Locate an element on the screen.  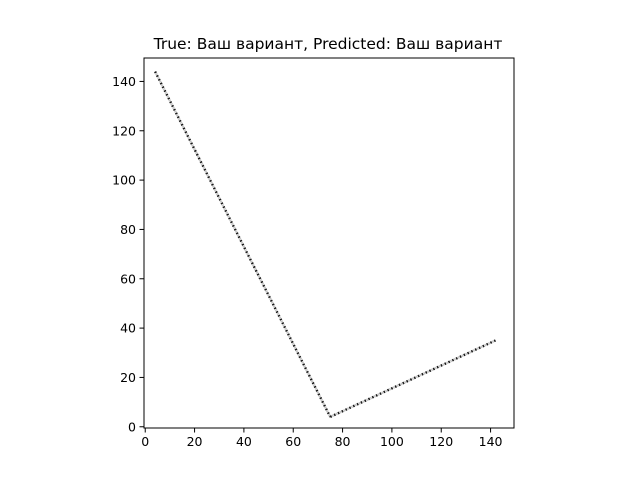
series-0-segment-1-shade is located at coordinates (413, 378).